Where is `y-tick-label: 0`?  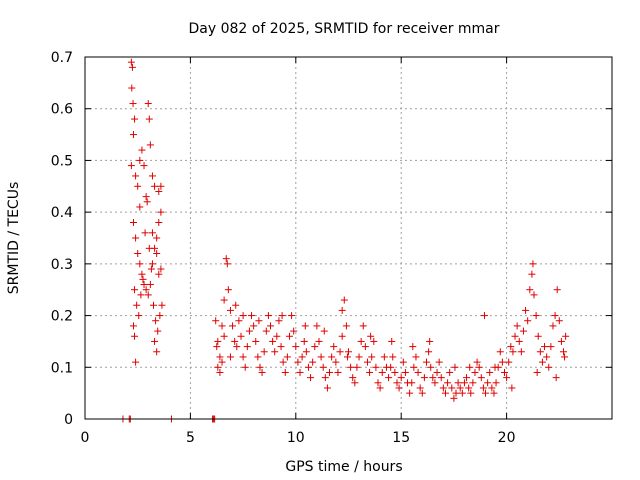
y-tick-label: 0 is located at coordinates (68, 420).